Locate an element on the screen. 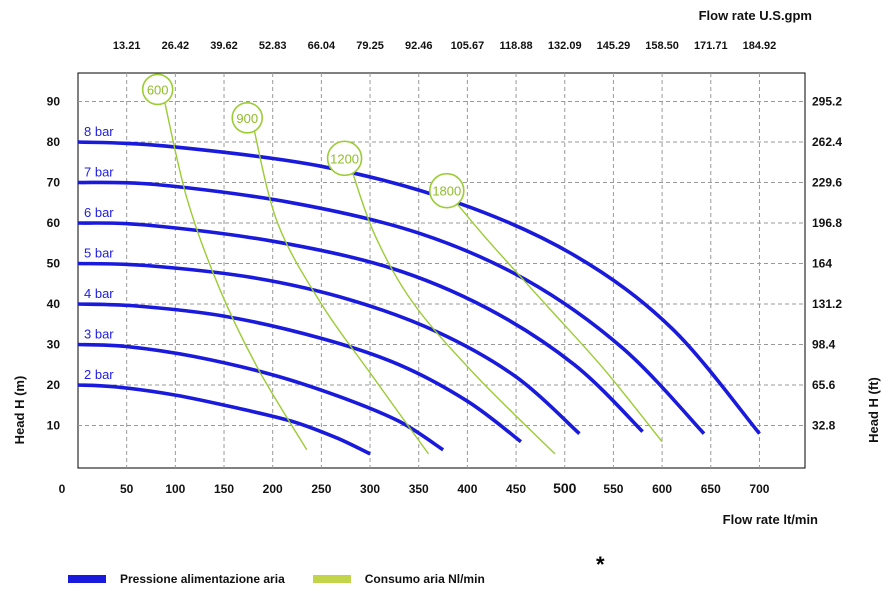  pressure-curve-label: 5 bar is located at coordinates (99, 253).